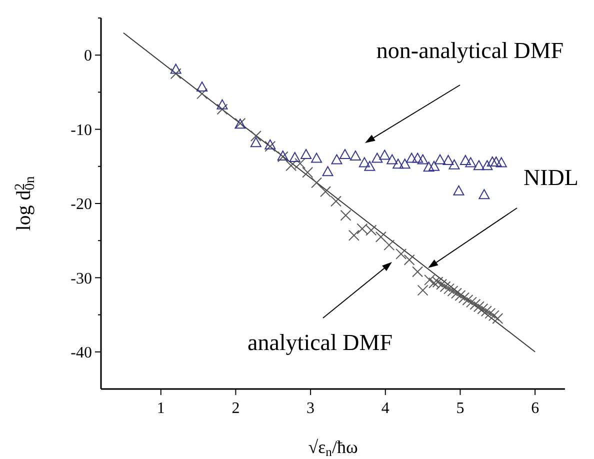 The image size is (594, 459). I want to click on y-tick-label: -40, so click(81, 353).